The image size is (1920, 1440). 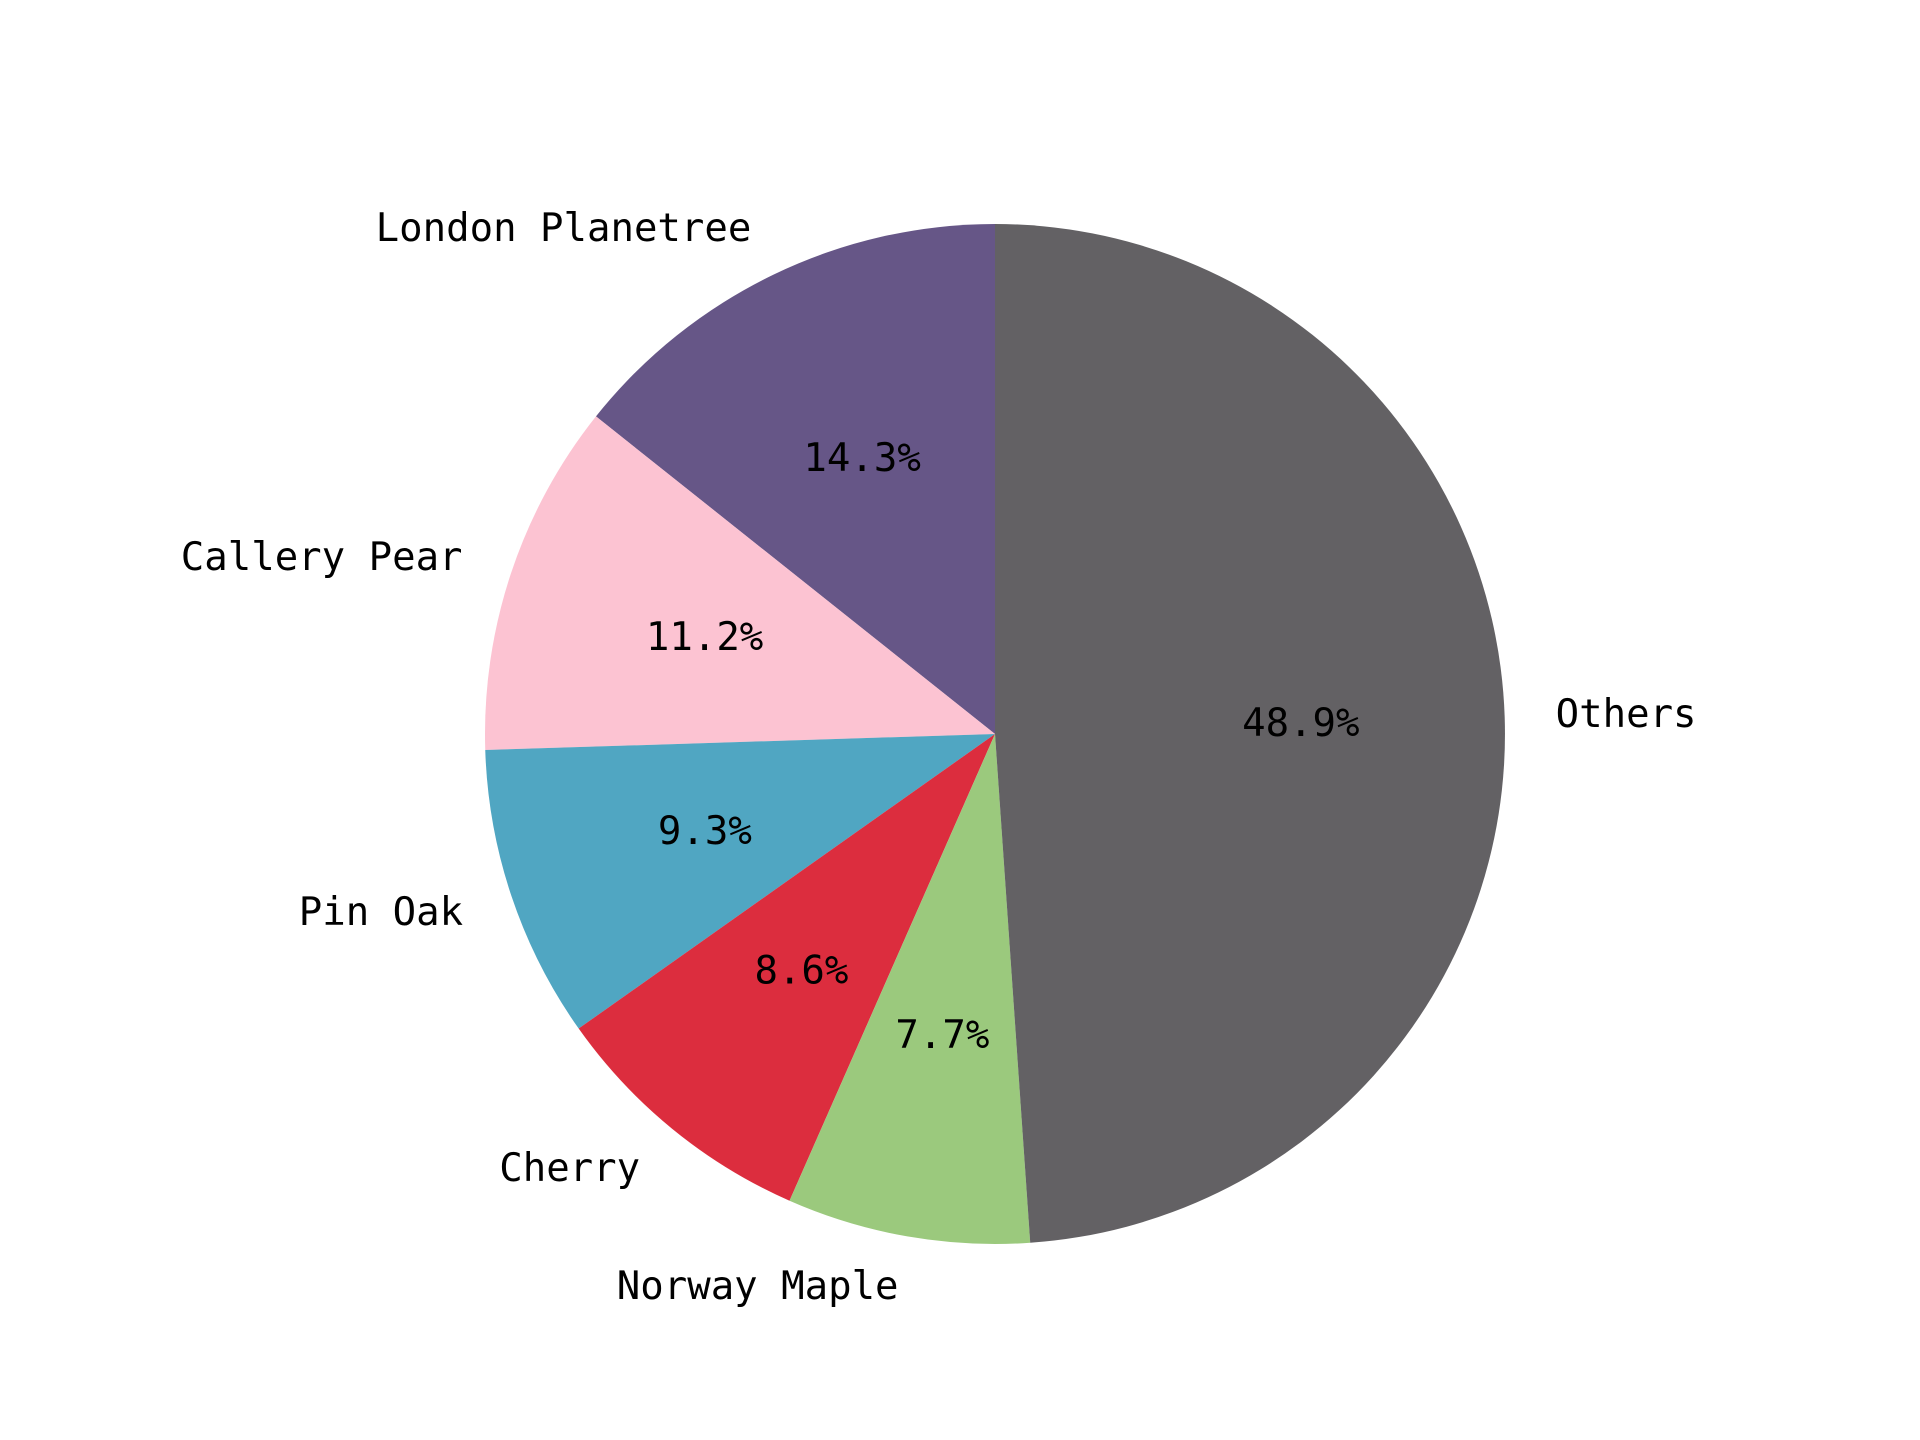 I want to click on category-label-callery-pear: Callery Pear, so click(x=322, y=557).